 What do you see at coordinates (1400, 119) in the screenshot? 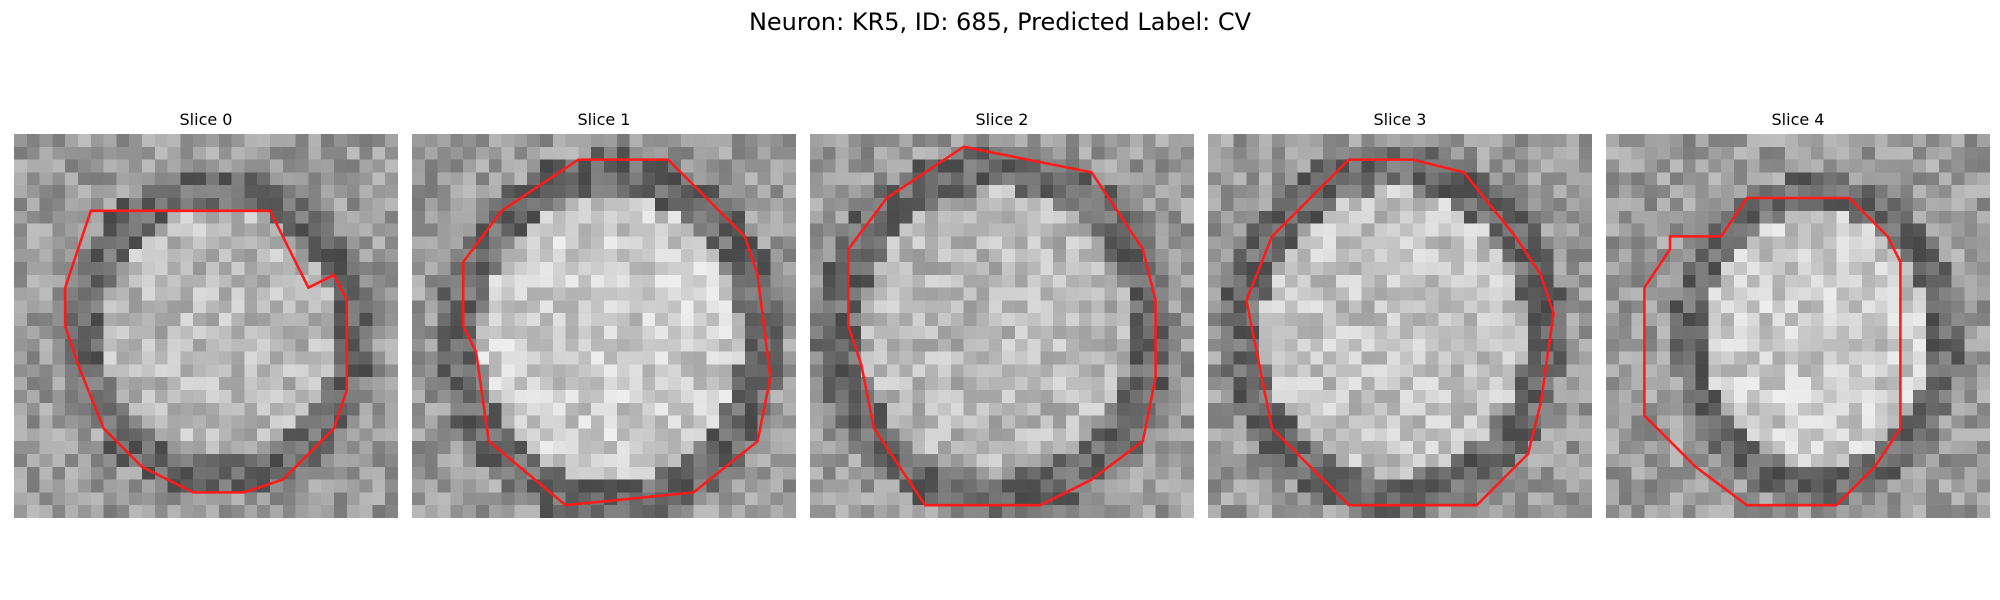
I see `slice-title: Slice 3` at bounding box center [1400, 119].